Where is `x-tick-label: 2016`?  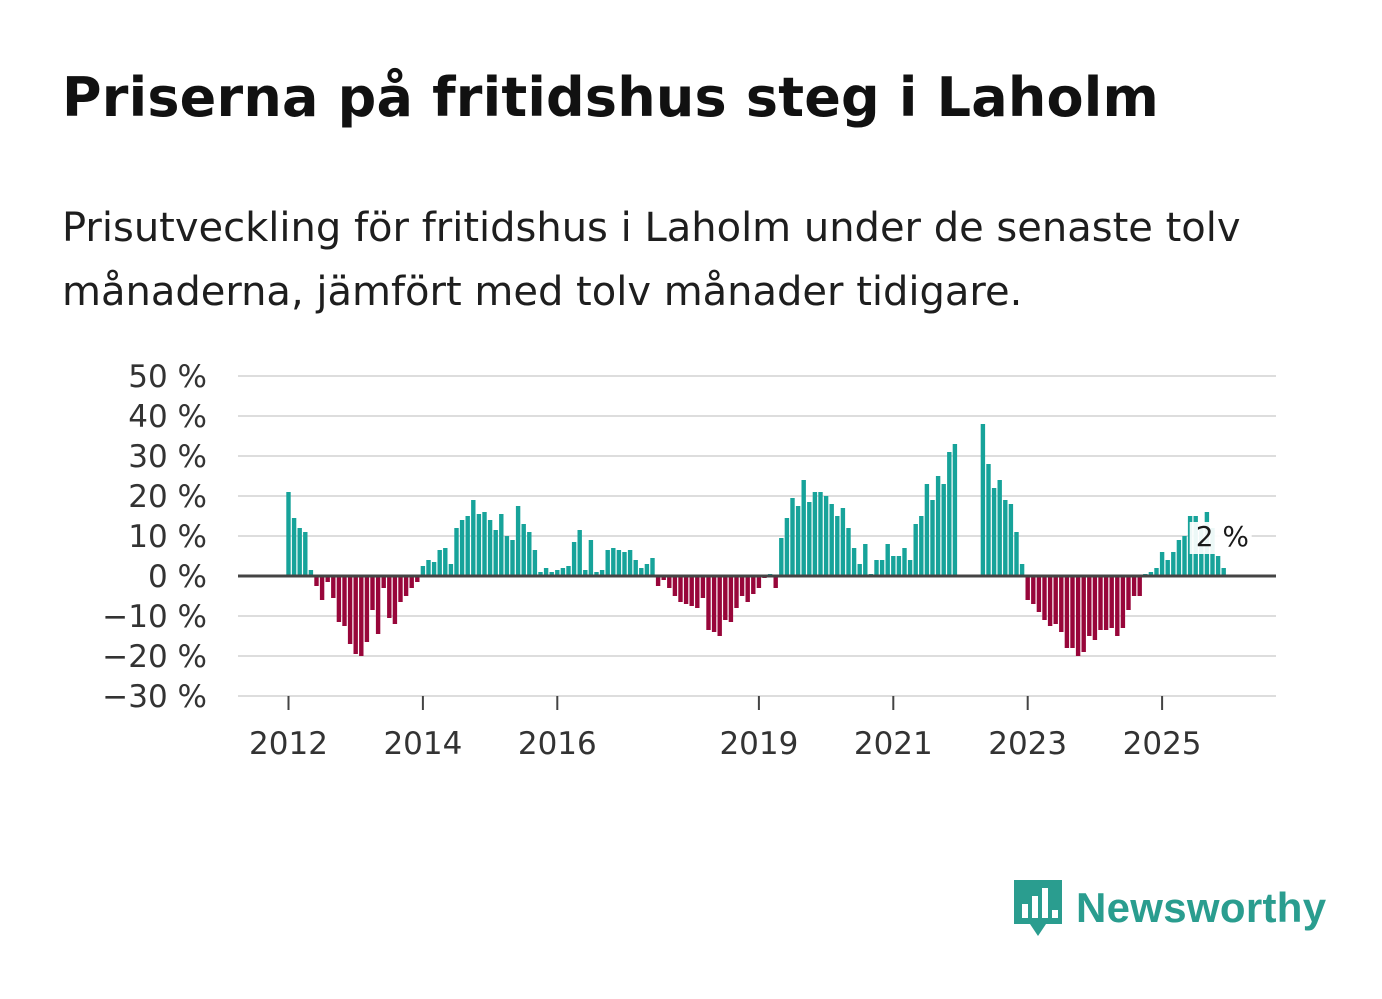 x-tick-label: 2016 is located at coordinates (557, 744).